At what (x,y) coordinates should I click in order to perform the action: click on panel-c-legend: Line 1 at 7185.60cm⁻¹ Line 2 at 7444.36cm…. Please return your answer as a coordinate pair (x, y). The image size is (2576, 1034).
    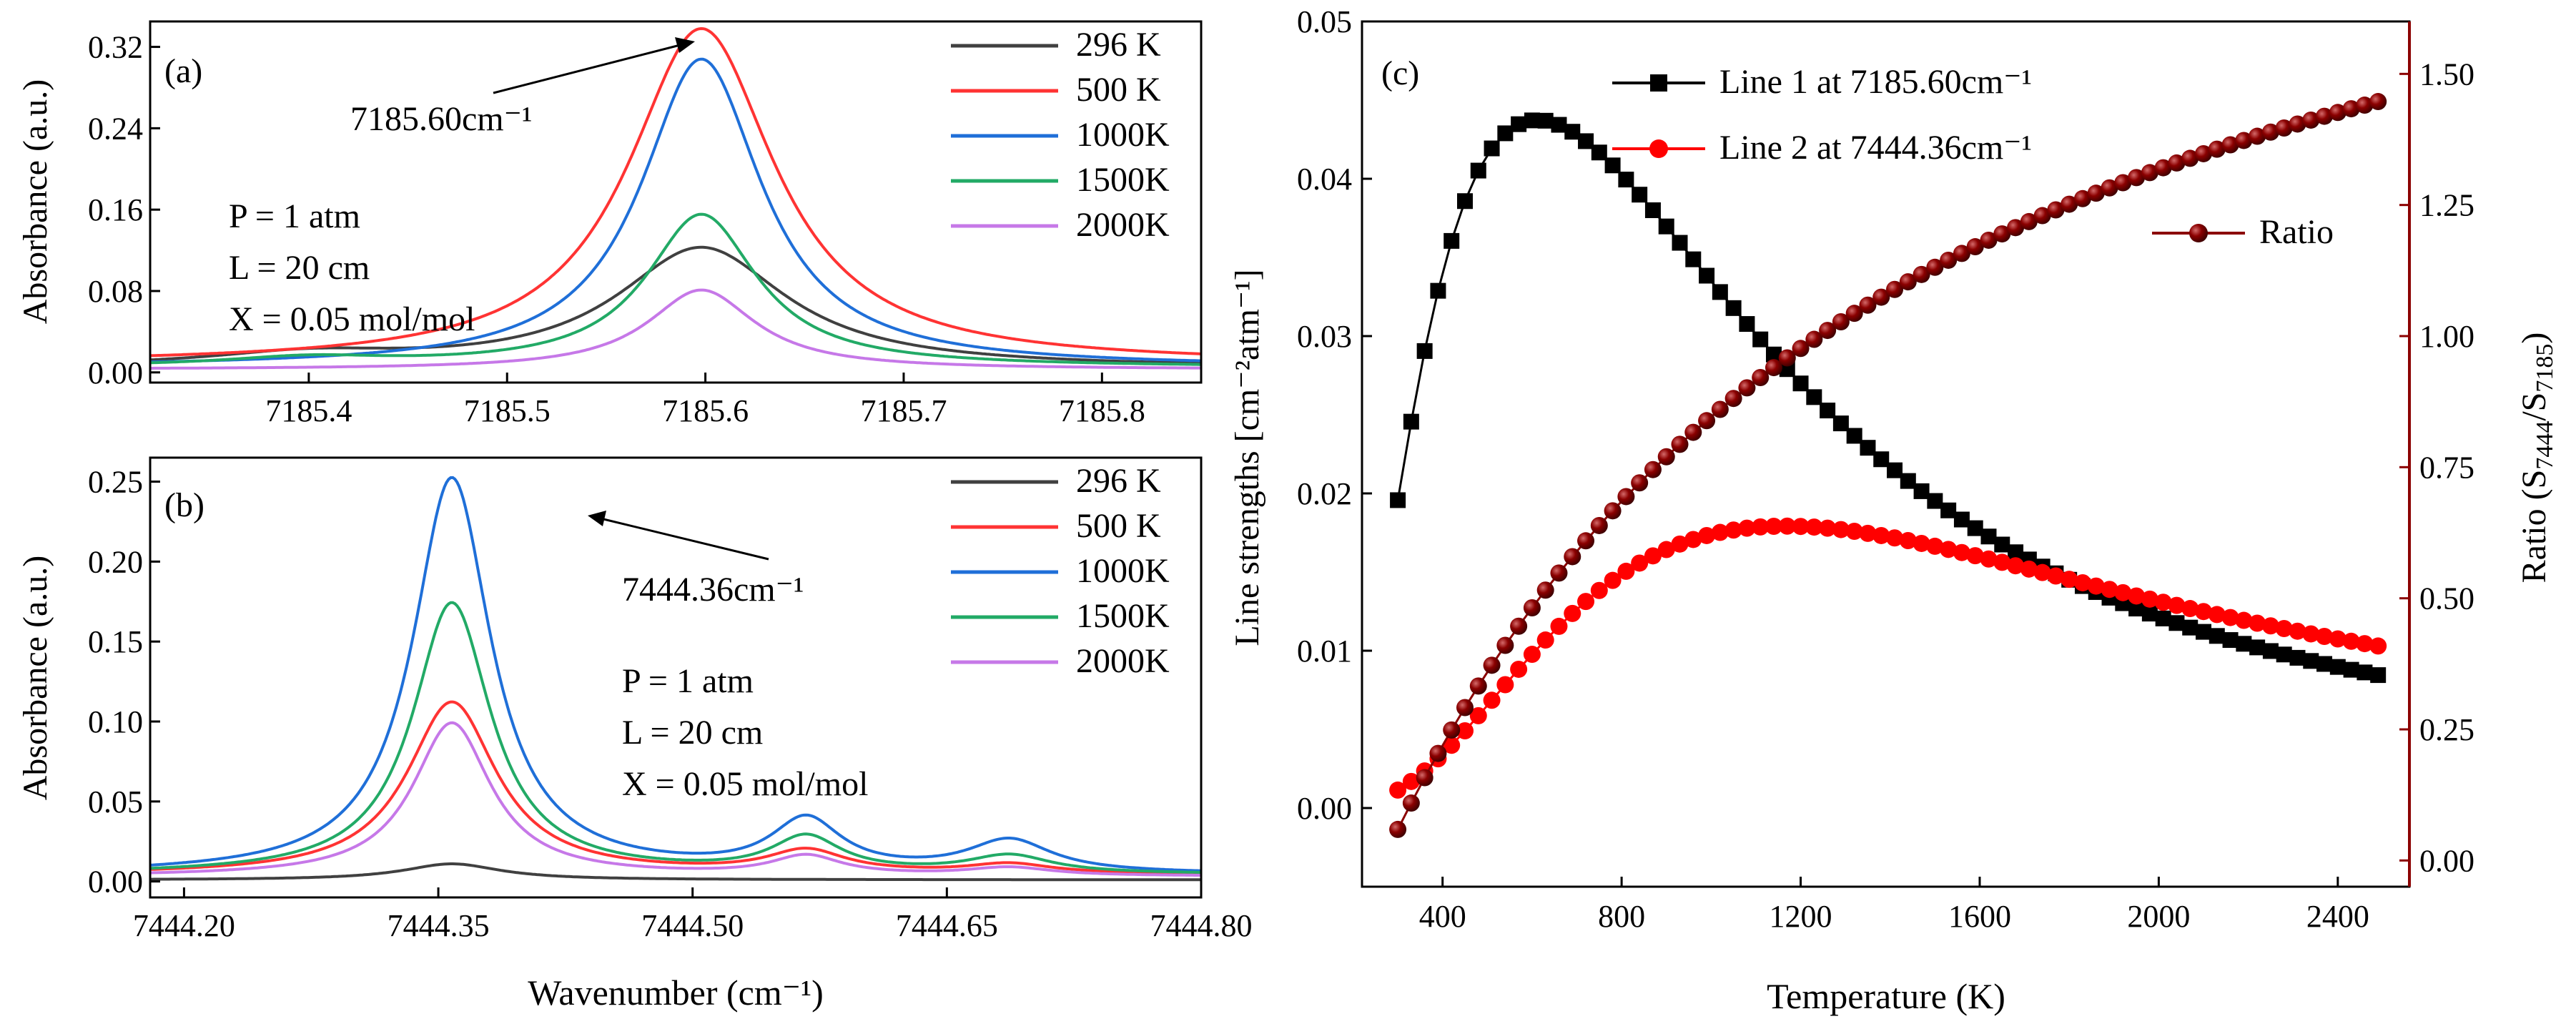
    Looking at the image, I should click on (1973, 157).